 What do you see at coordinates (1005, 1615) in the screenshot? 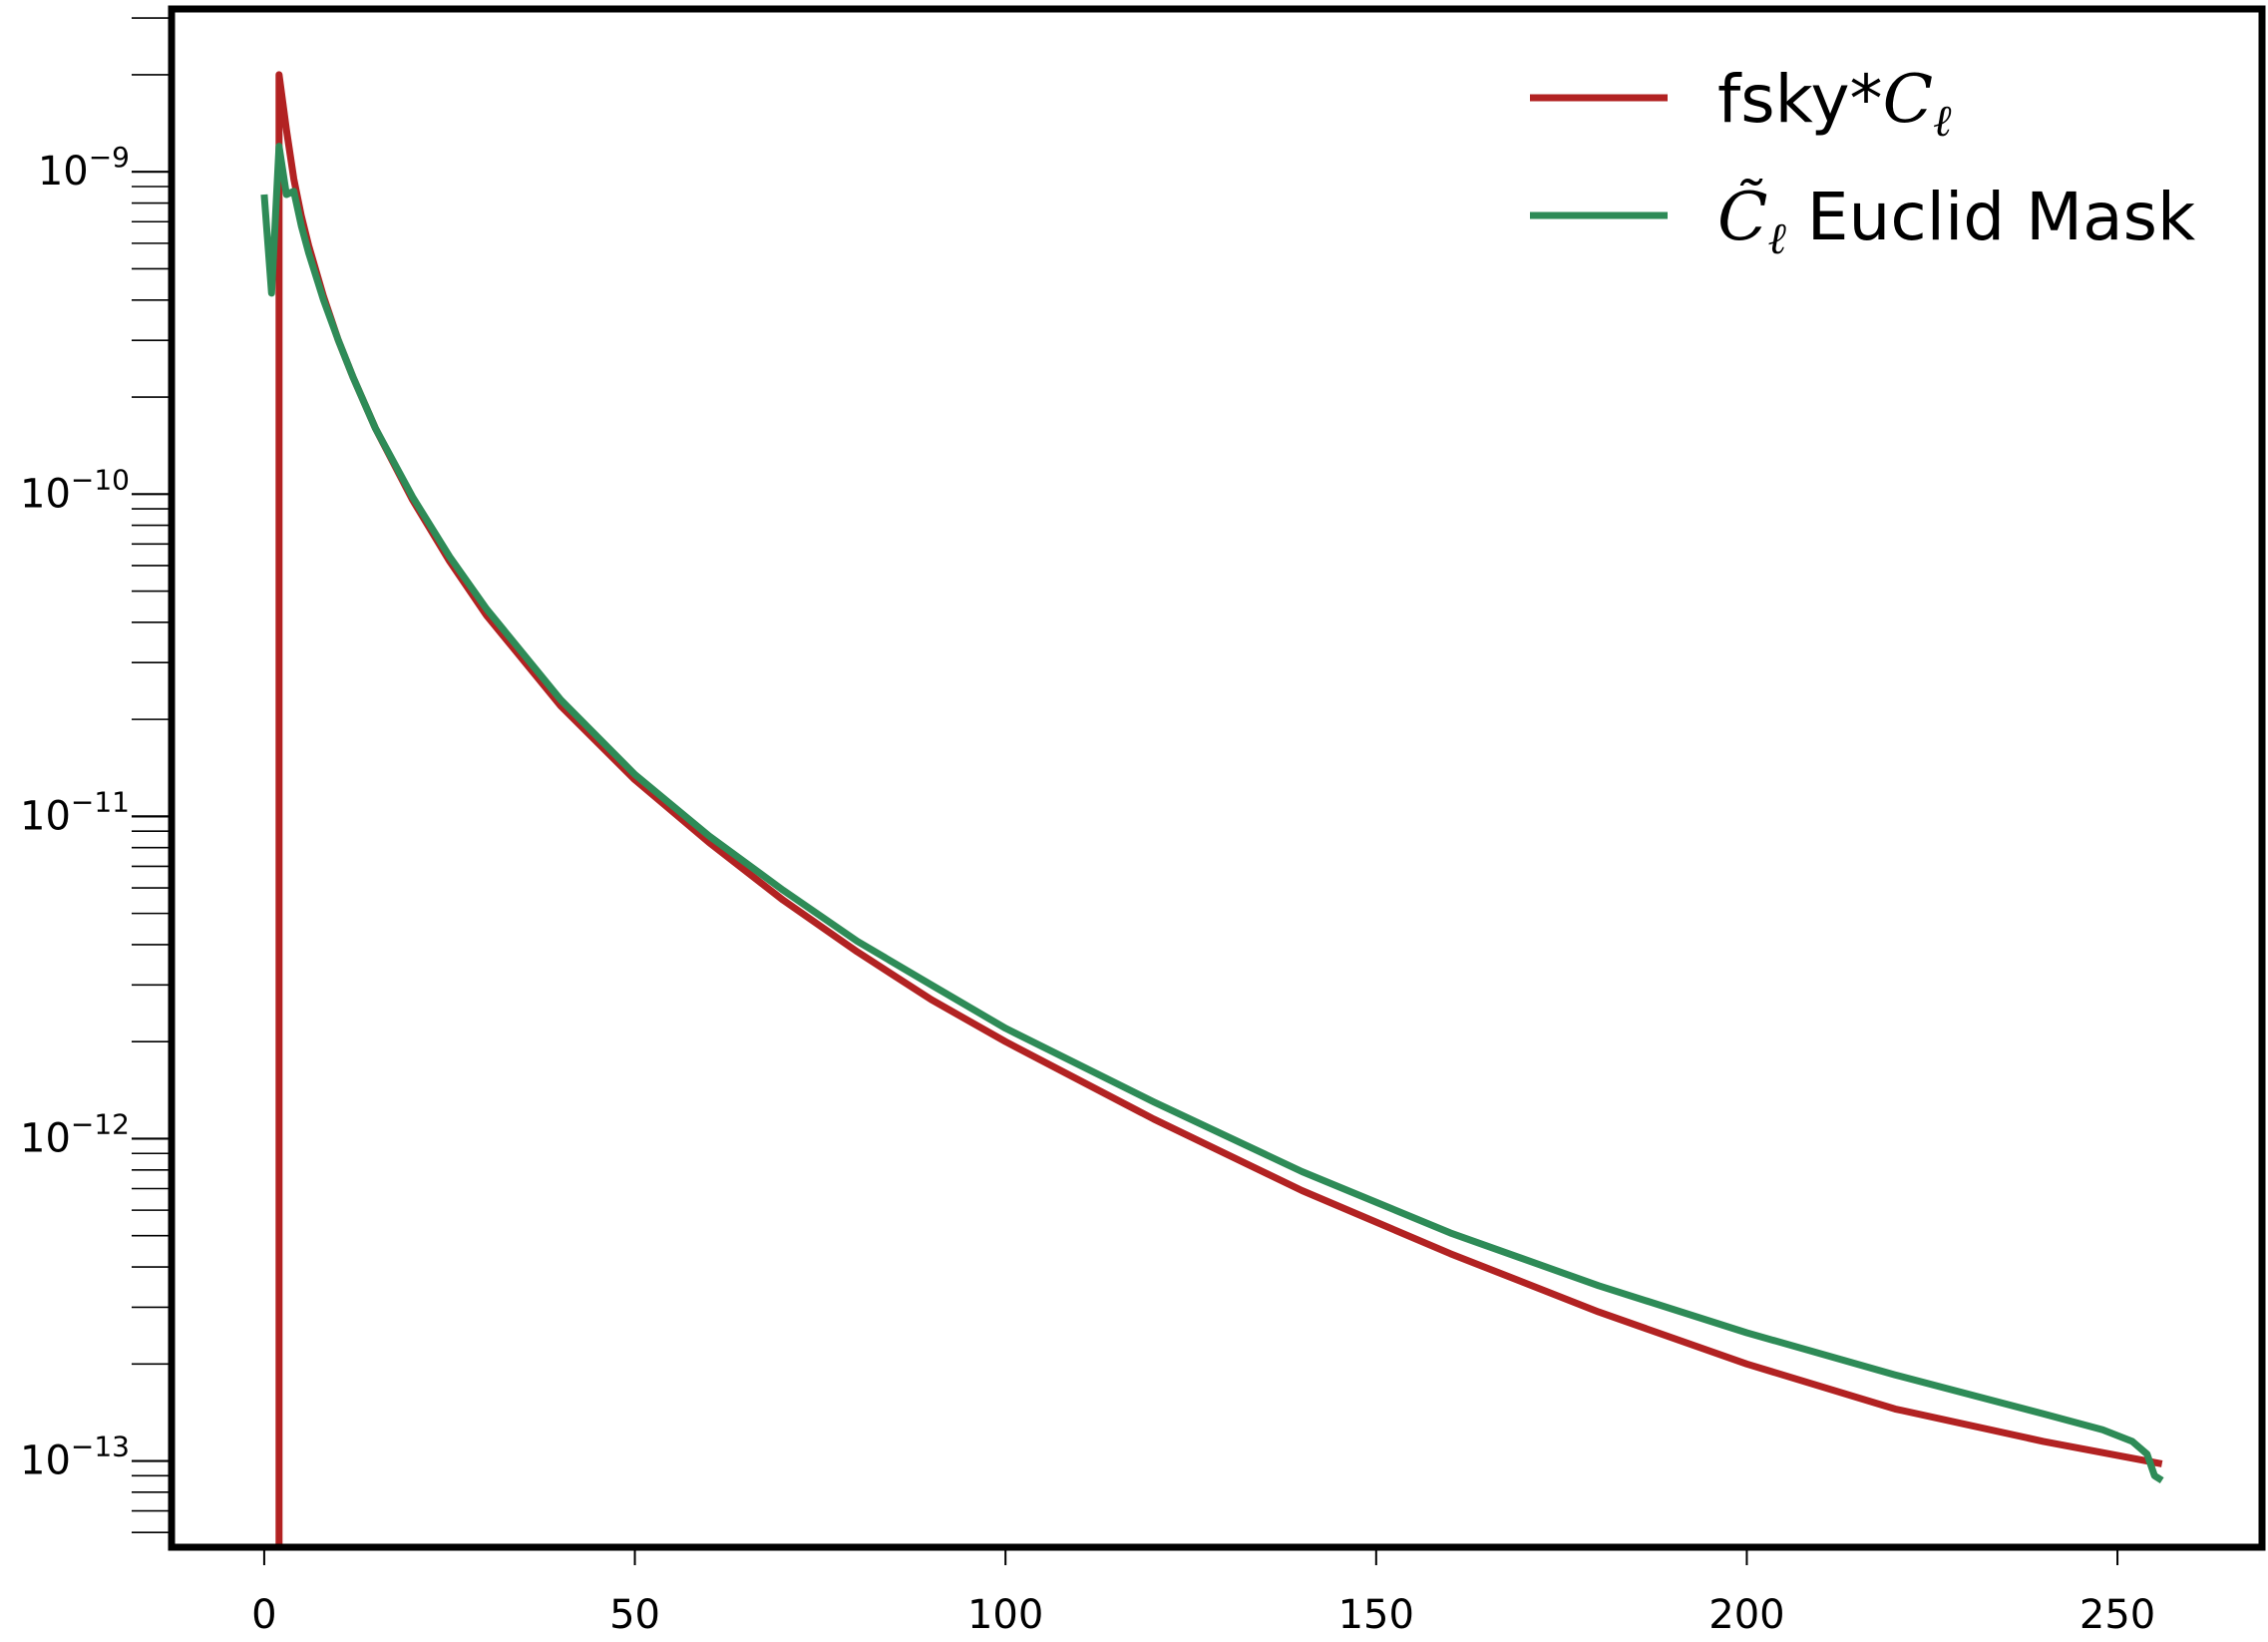
I see `x-tick-label: 100` at bounding box center [1005, 1615].